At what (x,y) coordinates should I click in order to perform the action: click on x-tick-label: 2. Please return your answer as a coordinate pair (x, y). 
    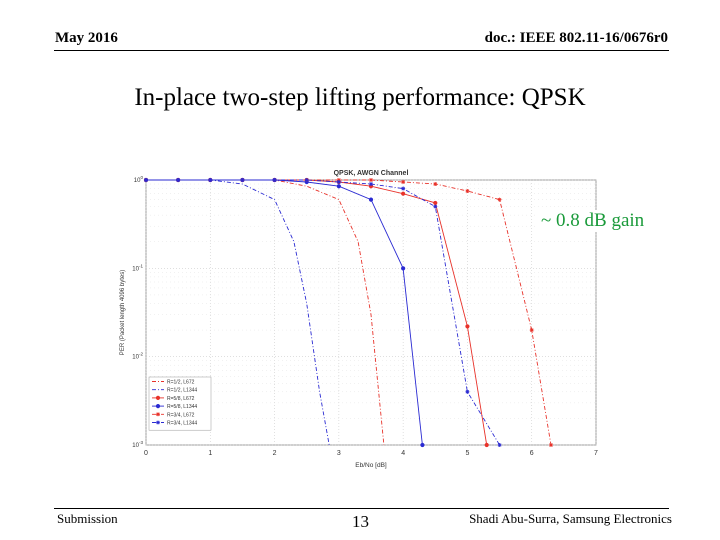
    Looking at the image, I should click on (275, 453).